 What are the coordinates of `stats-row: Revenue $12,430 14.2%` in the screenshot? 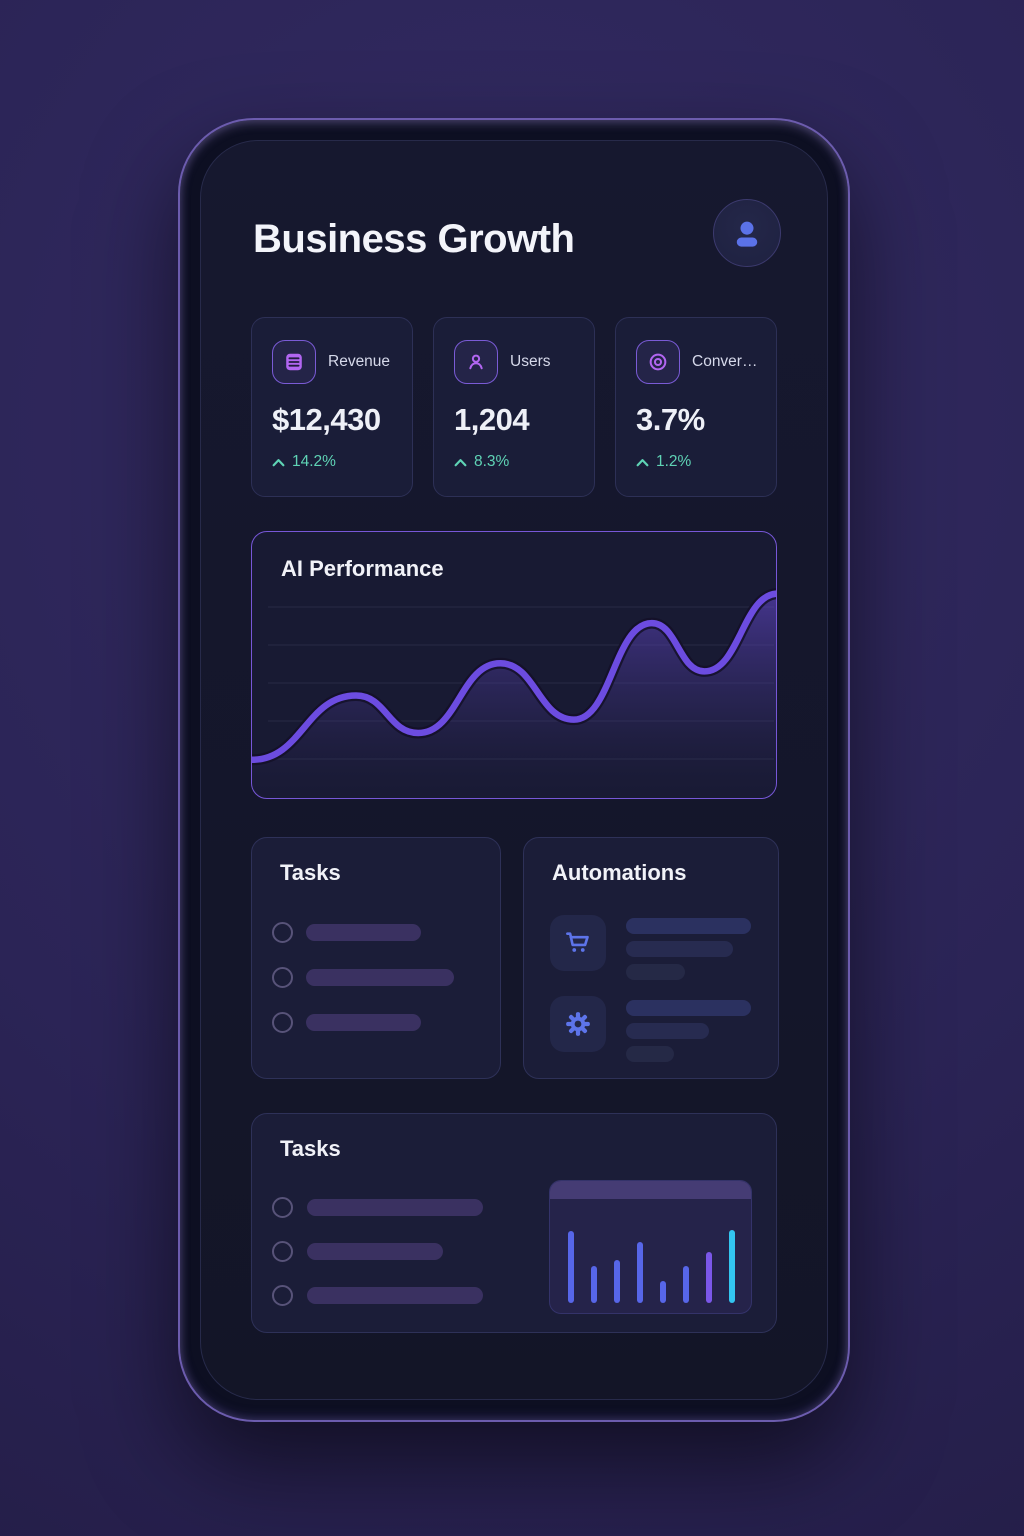 It's located at (514, 407).